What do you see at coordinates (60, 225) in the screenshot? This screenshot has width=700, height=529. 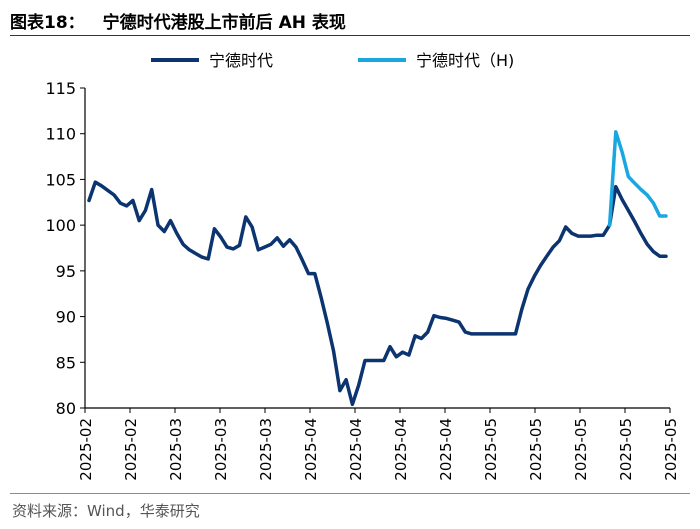 I see `y-tick-label: 100` at bounding box center [60, 225].